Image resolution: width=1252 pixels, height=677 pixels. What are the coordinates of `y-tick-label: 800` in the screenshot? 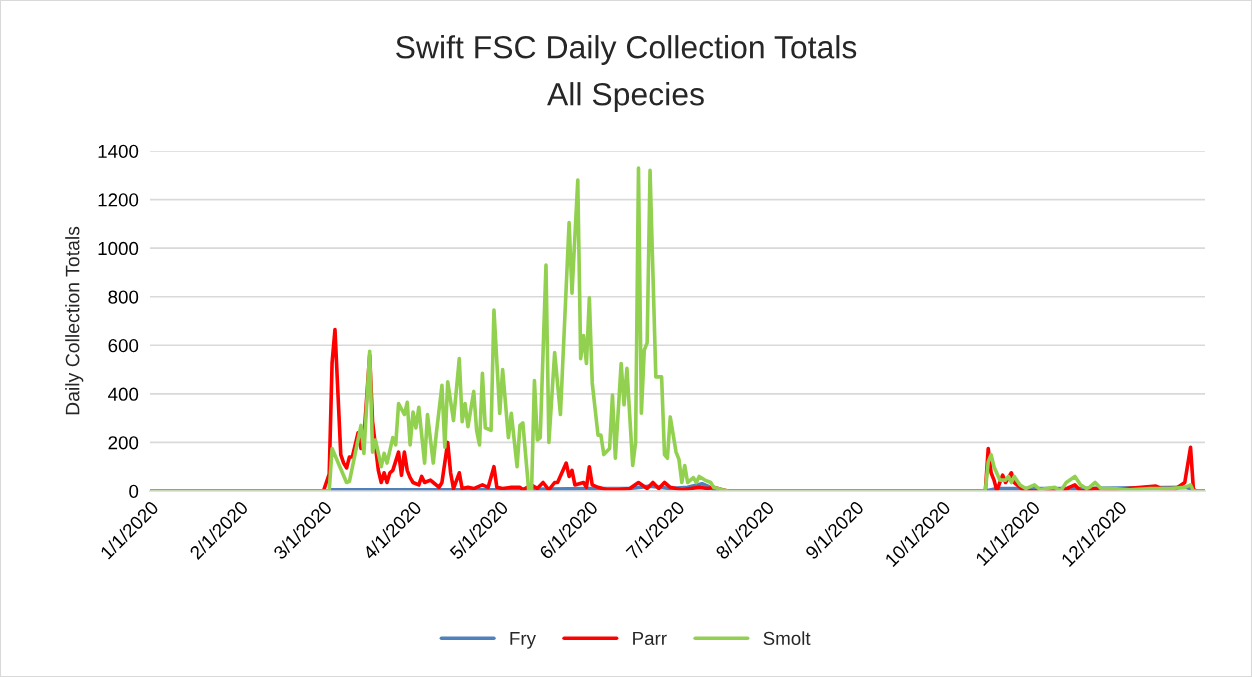 It's located at (123, 297).